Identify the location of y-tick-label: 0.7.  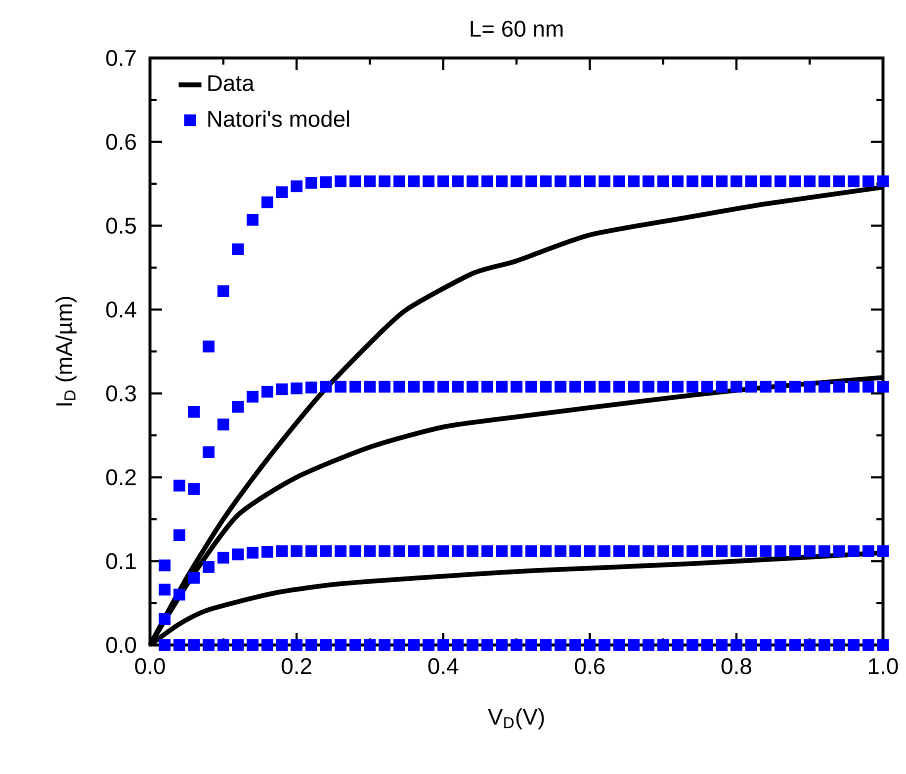
(121, 58).